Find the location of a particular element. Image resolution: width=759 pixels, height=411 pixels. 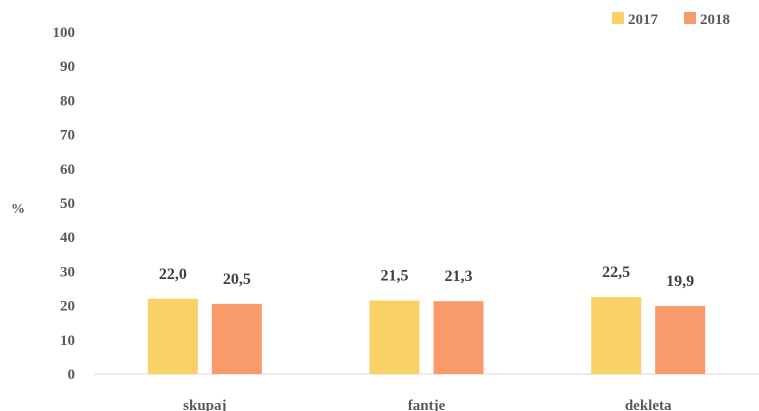

data-label: 21,3 is located at coordinates (459, 276).